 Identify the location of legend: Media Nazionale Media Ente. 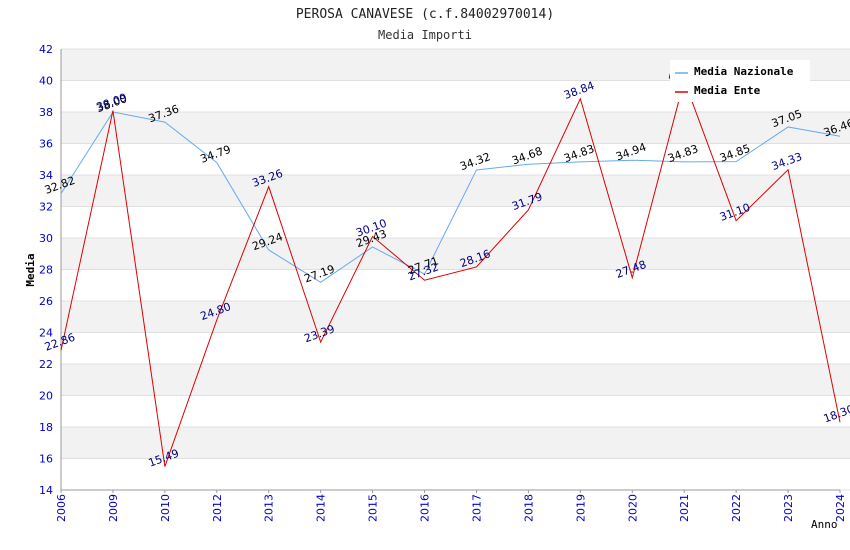
(740, 81).